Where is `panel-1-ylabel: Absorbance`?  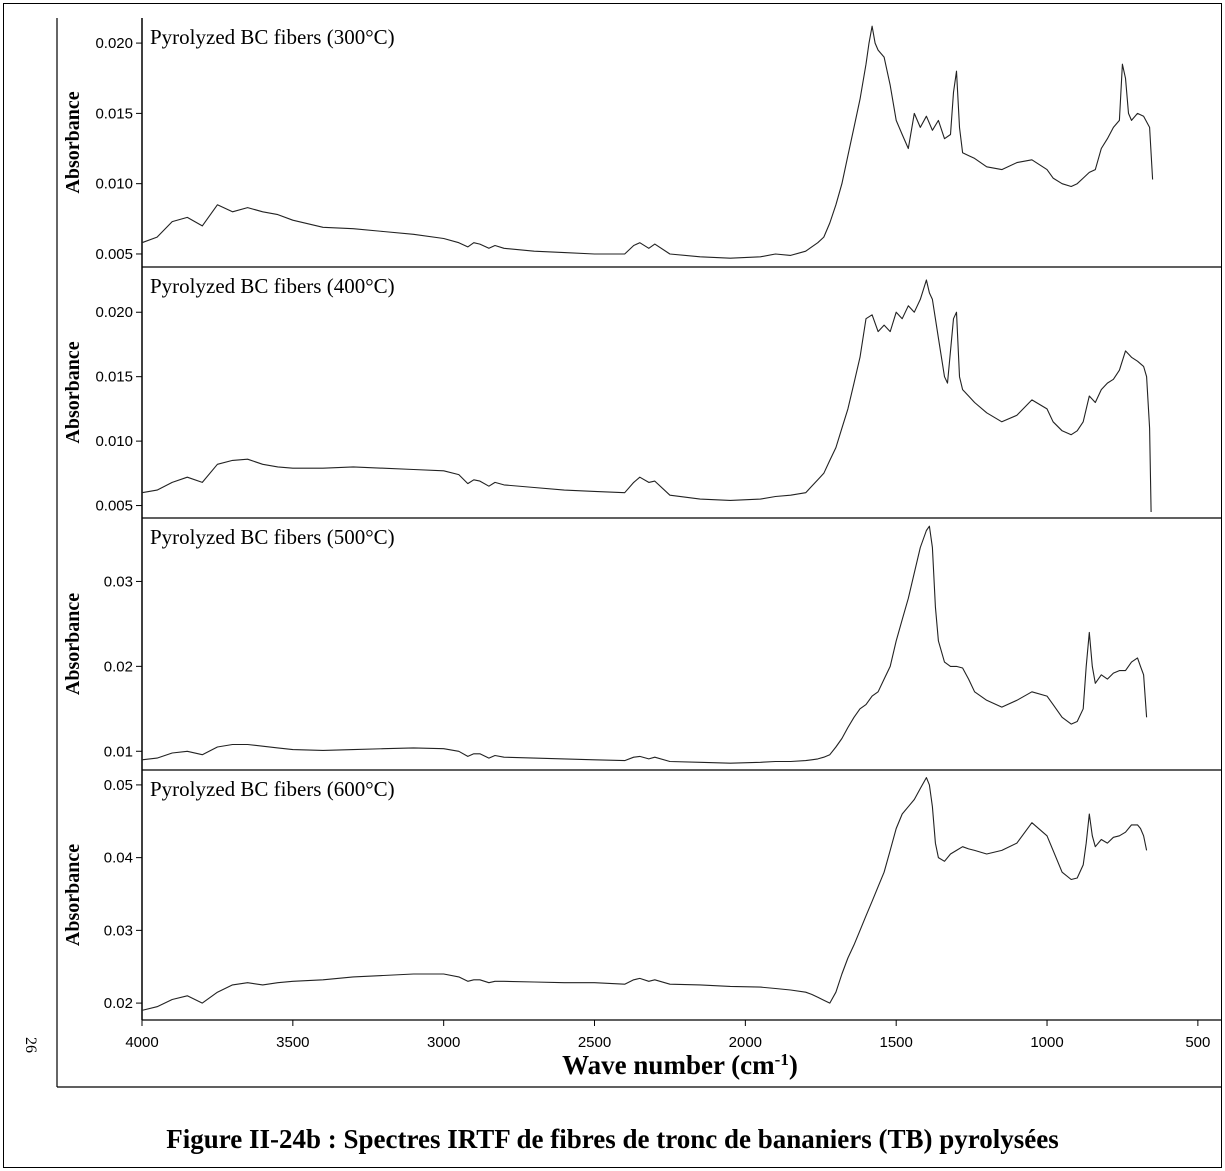
panel-1-ylabel: Absorbance is located at coordinates (73, 142).